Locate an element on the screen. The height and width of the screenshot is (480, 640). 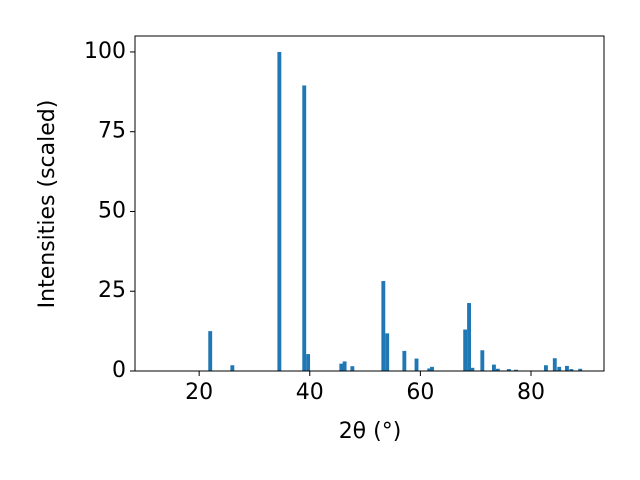
y-tick-label: 50 is located at coordinates (112, 210).